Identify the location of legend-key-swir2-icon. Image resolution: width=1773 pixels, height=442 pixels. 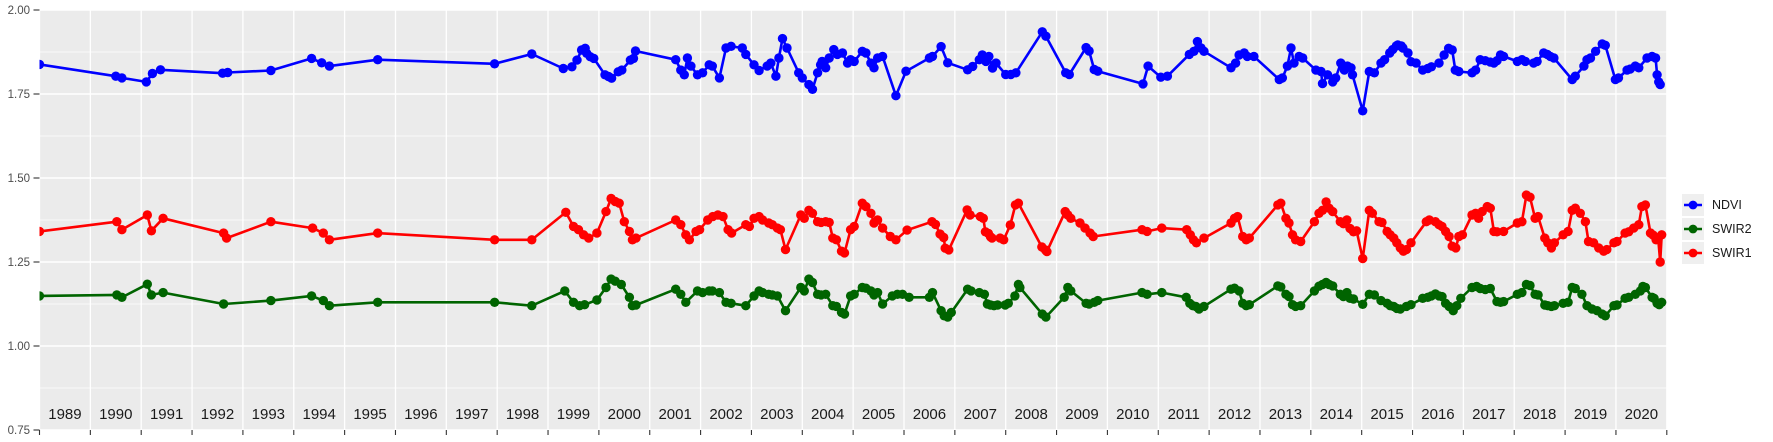
(1693, 229).